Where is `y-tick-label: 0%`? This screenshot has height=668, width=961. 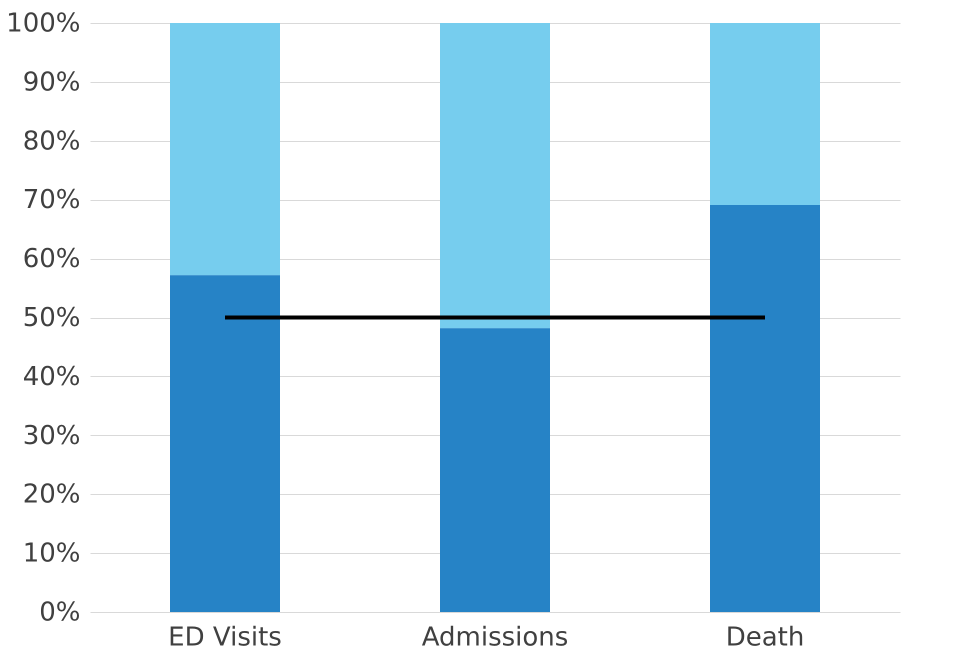 y-tick-label: 0% is located at coordinates (59, 613).